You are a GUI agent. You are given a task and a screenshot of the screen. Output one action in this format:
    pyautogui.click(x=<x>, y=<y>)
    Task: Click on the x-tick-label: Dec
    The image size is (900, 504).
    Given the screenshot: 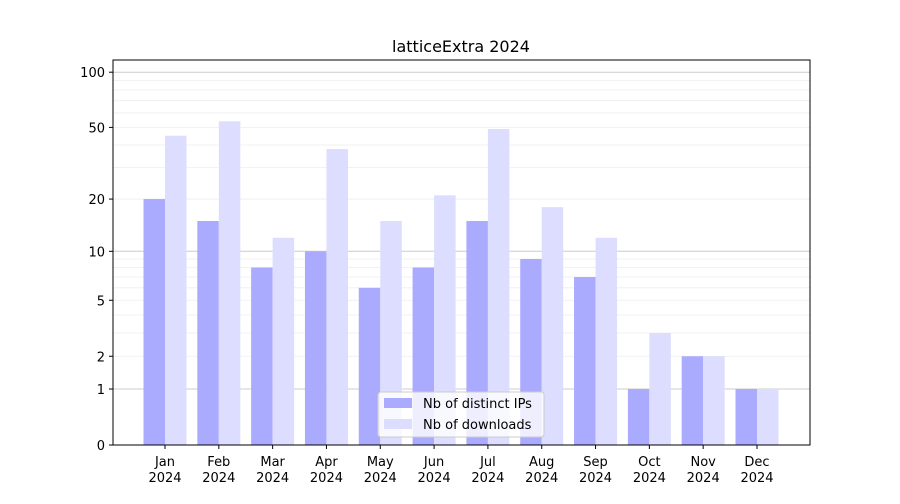 What is the action you would take?
    pyautogui.click(x=756, y=462)
    